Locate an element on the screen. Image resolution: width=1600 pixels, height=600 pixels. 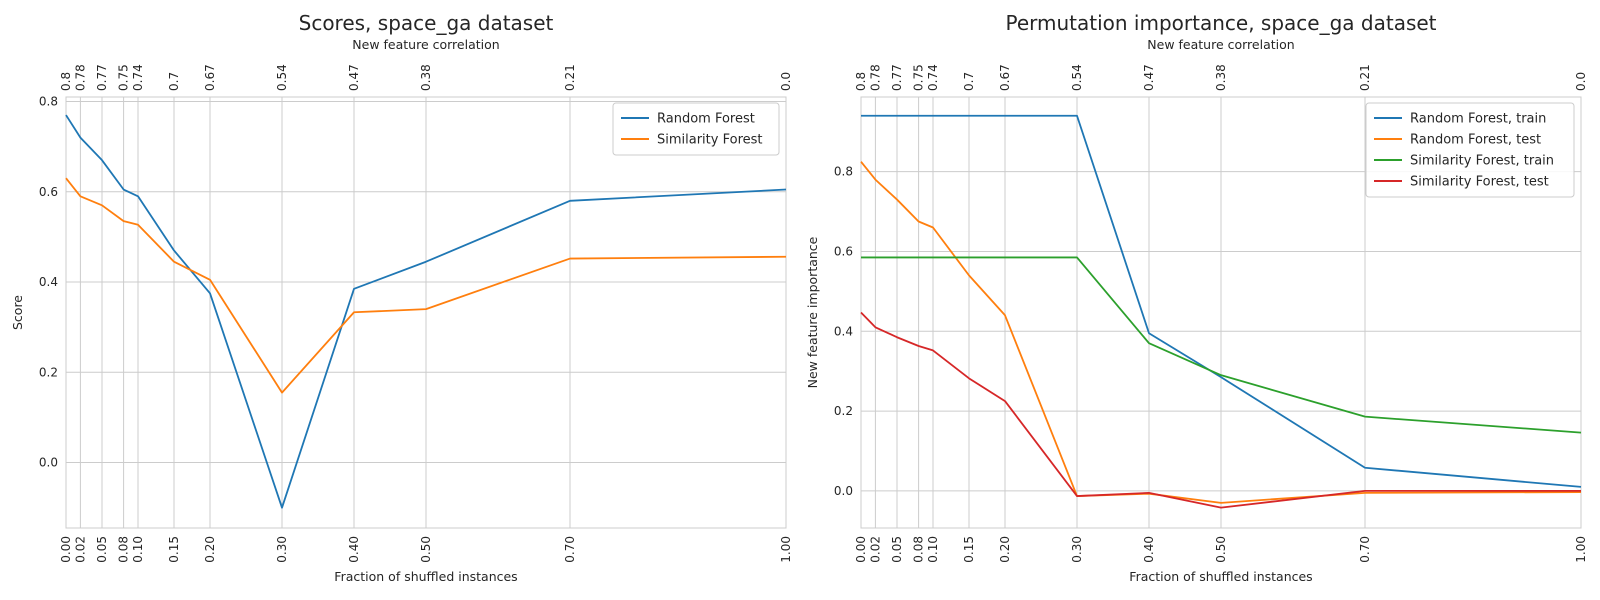
legend-label: Random Forest, test is located at coordinates (1475, 140).